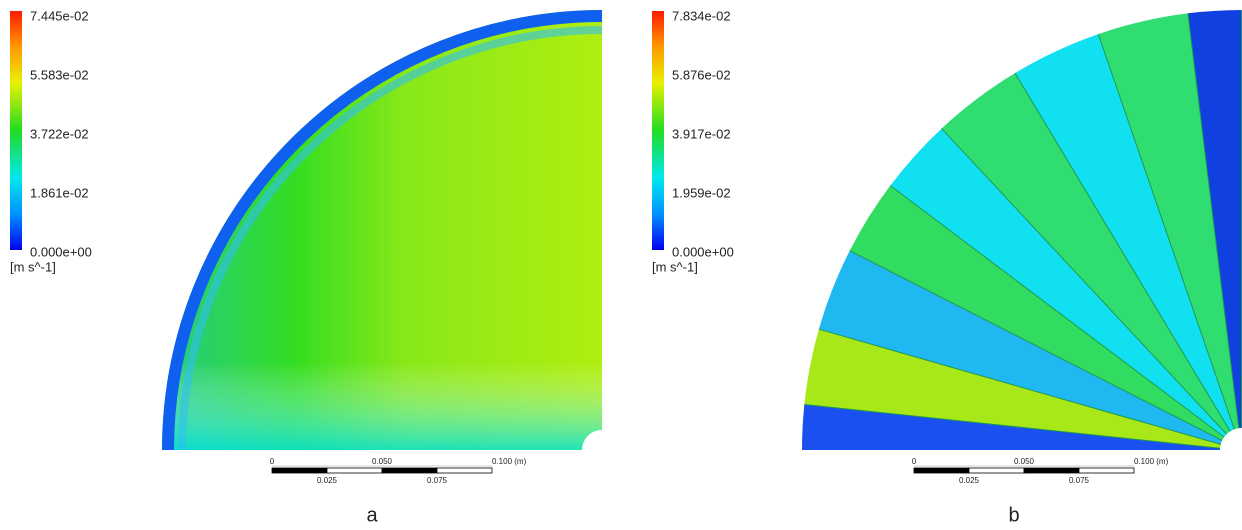 The height and width of the screenshot is (530, 1242). What do you see at coordinates (701, 133) in the screenshot?
I see `legend-tick-label: 3.917e-02` at bounding box center [701, 133].